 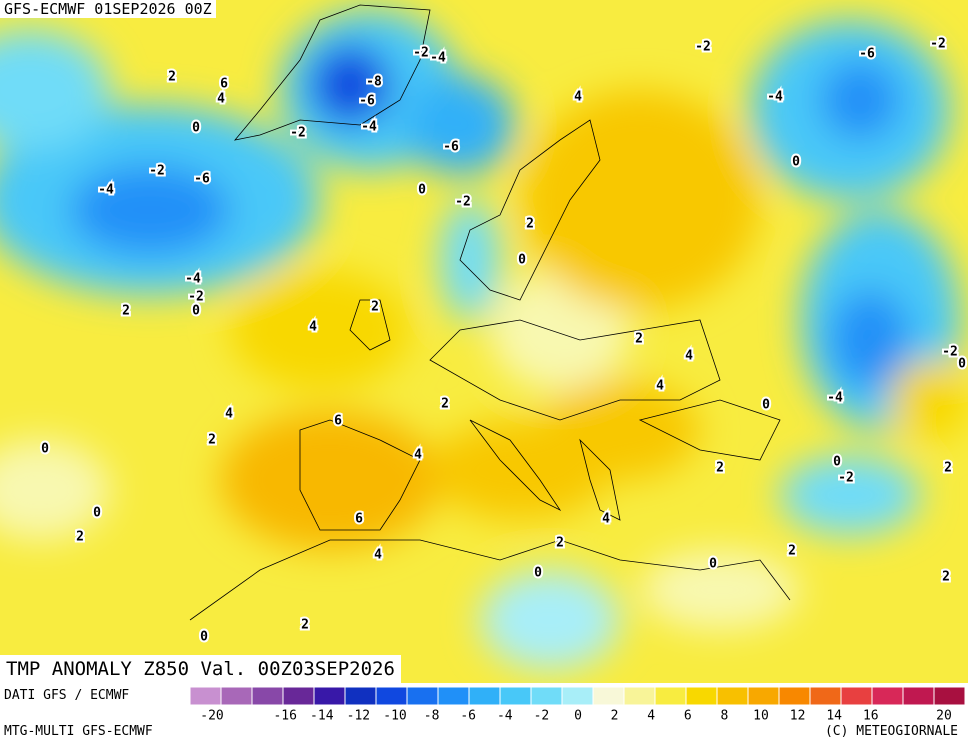 I want to click on colorbar-label: -10, so click(x=394, y=716).